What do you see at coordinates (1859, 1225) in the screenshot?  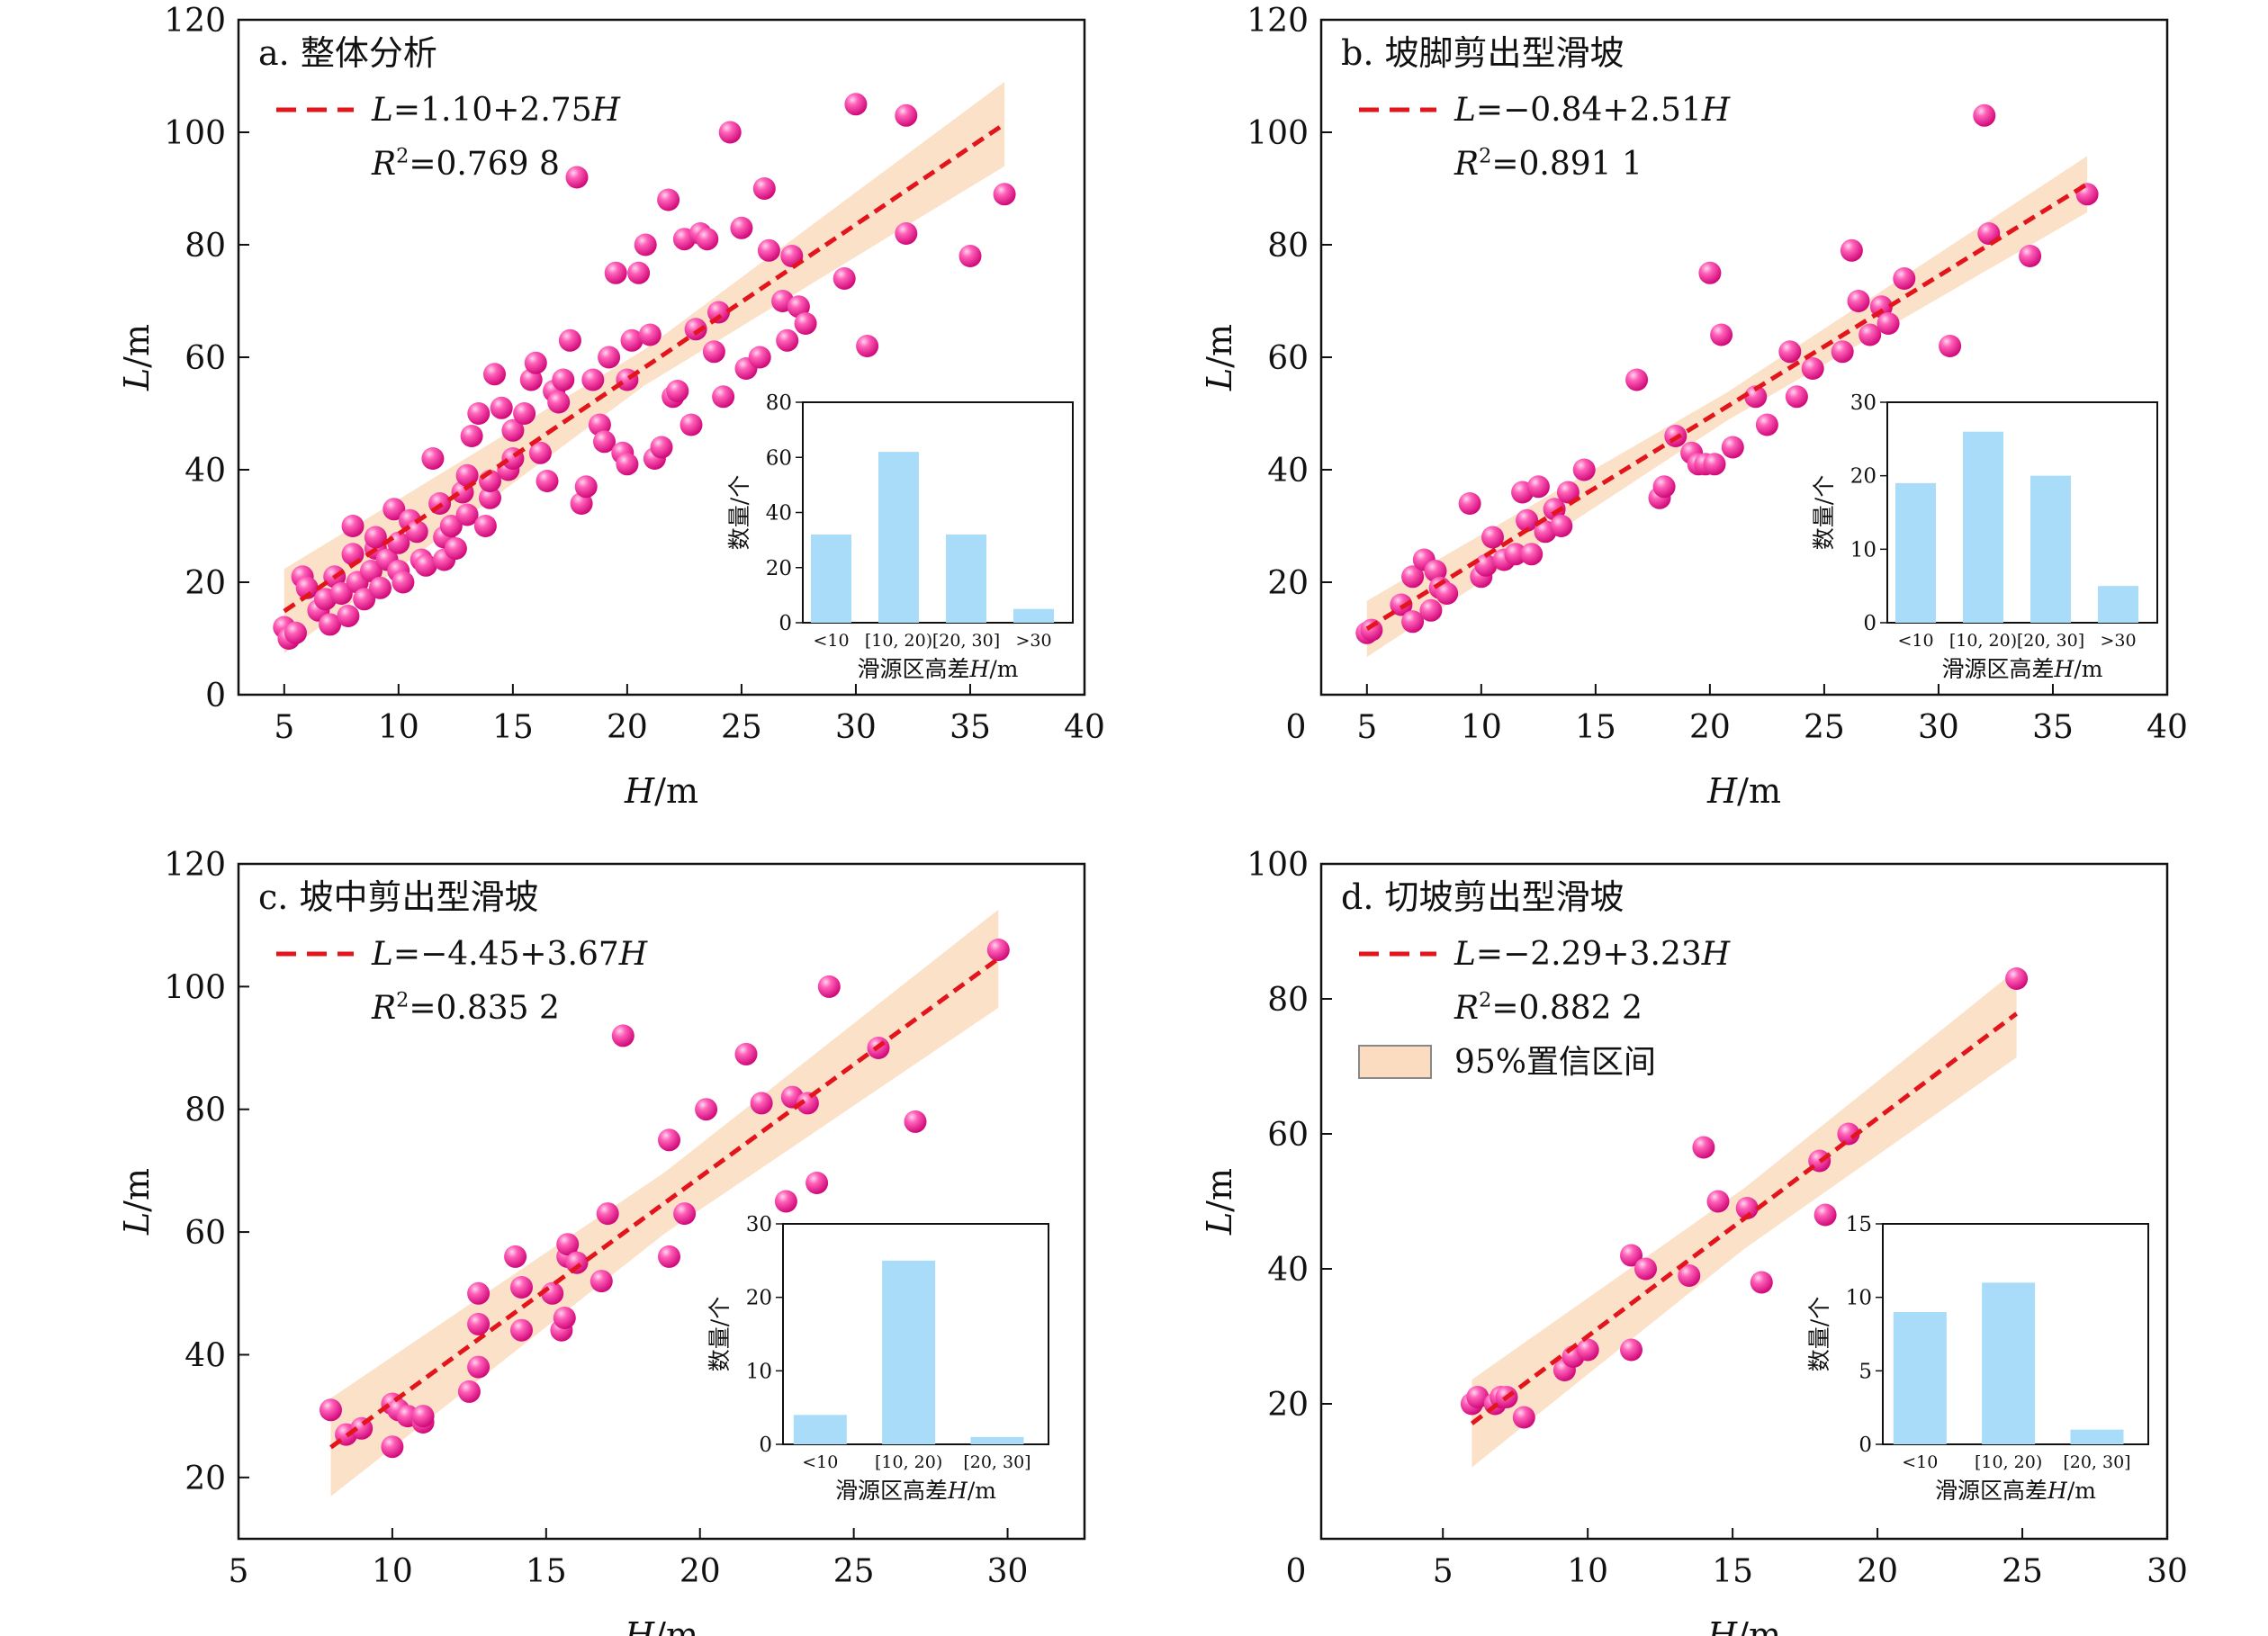 I see `inset-y-tick-label: 15` at bounding box center [1859, 1225].